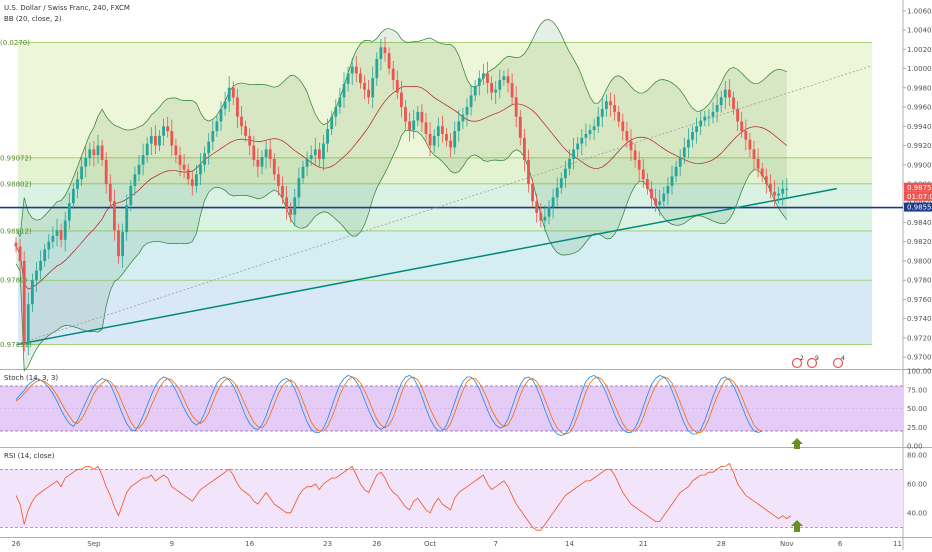 The height and width of the screenshot is (552, 932). Describe the element at coordinates (917, 513) in the screenshot. I see `rsi-tick-label: 40.00` at that location.